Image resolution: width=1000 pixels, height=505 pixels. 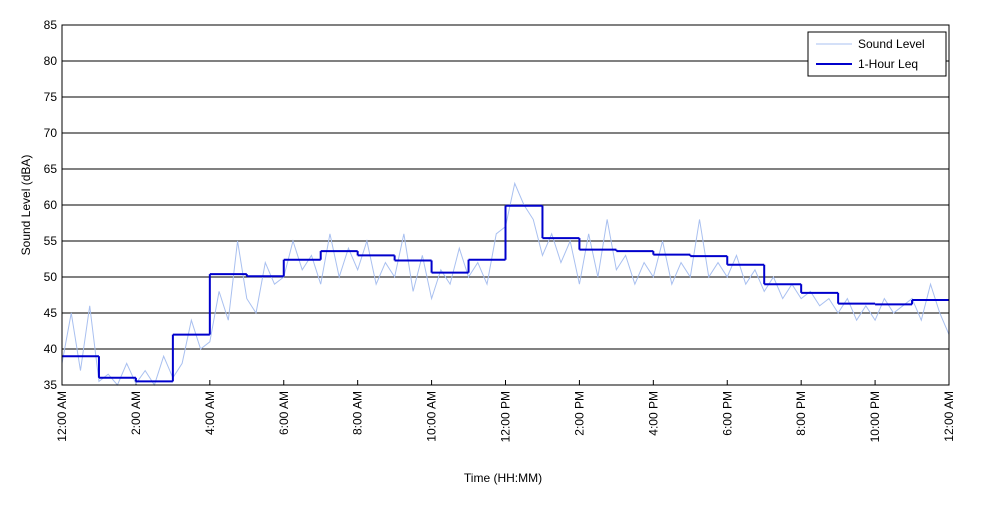 I want to click on y-tick-label: 55, so click(x=51, y=241).